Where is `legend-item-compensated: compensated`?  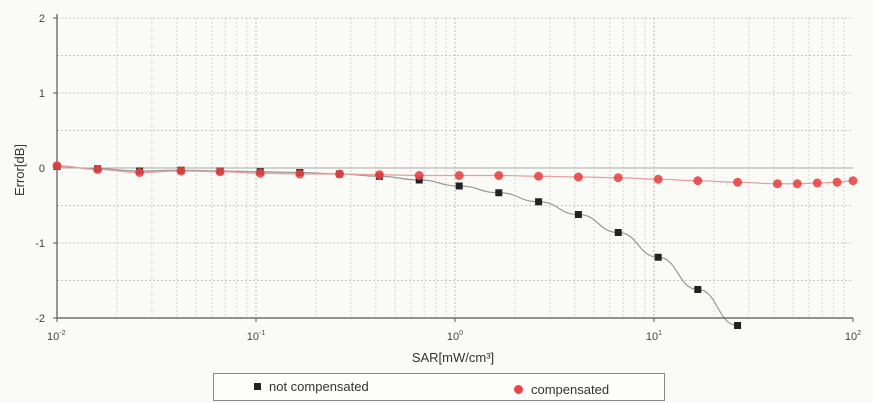
legend-item-compensated: compensated is located at coordinates (561, 389).